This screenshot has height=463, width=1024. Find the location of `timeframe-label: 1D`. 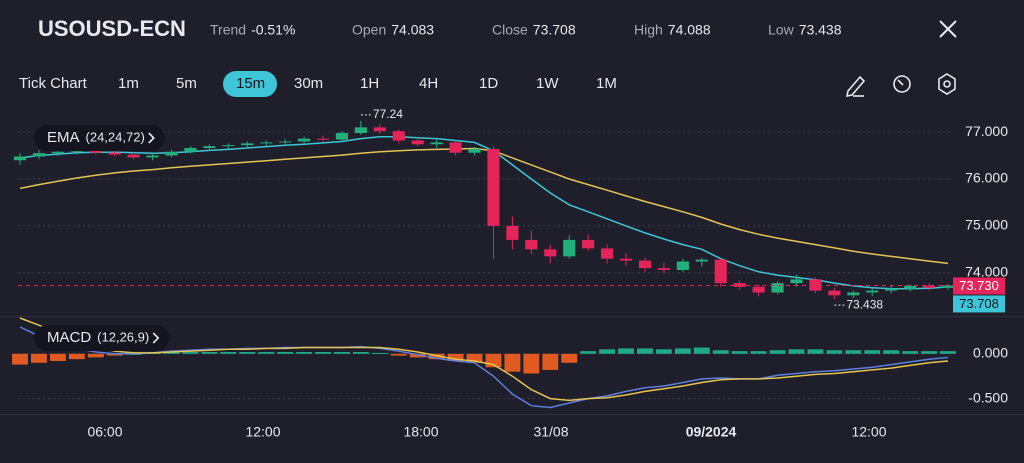

timeframe-label: 1D is located at coordinates (488, 83).